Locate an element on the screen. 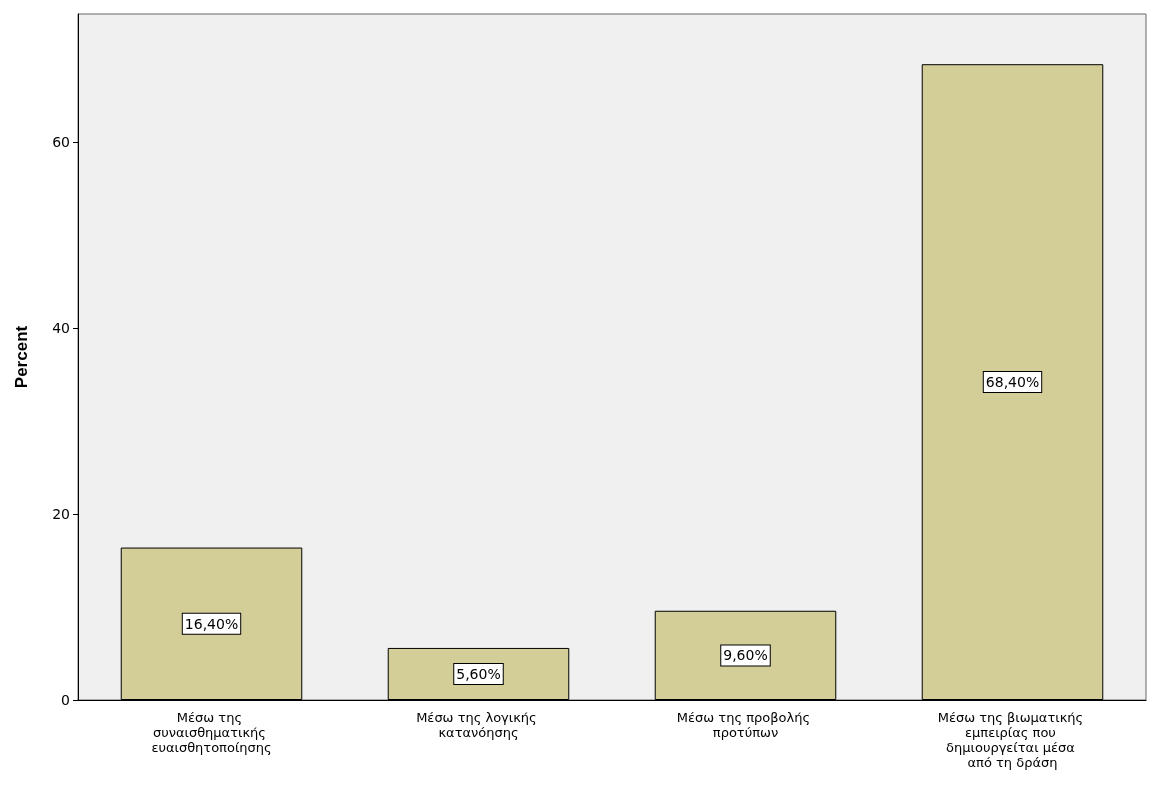 Image resolution: width=1159 pixels, height=799 pixels. x-tick-label: Μέσω της λογικής κατανόησης is located at coordinates (478, 725).